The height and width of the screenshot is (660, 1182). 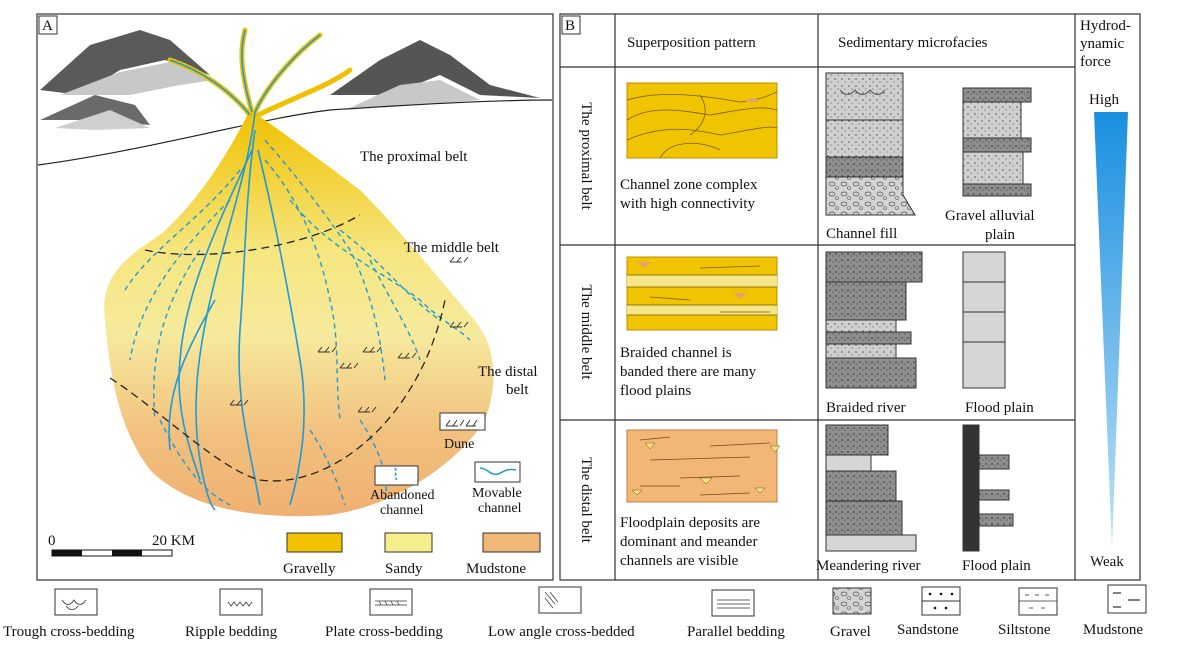 I want to click on flood-plain-column-middle, so click(x=984, y=320).